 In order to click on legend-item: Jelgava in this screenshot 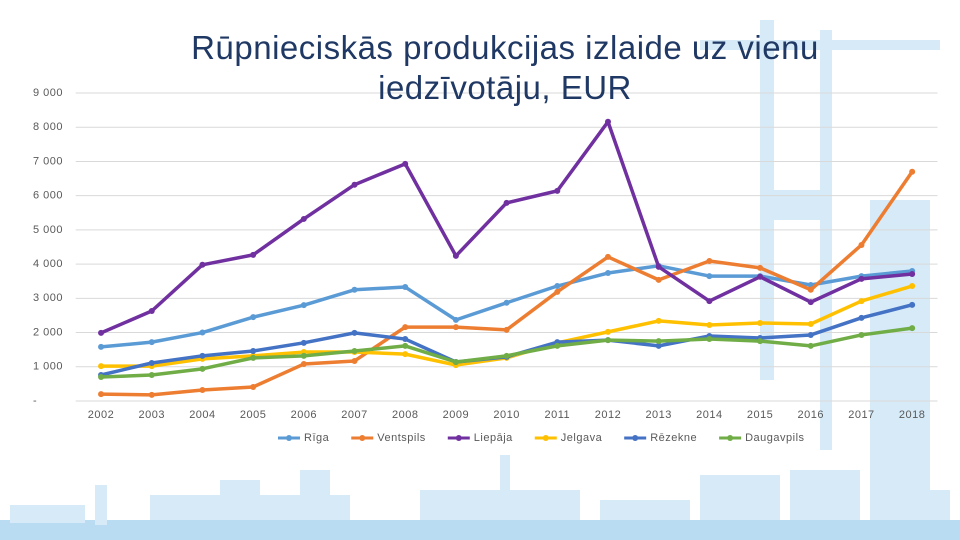, I will do `click(568, 438)`.